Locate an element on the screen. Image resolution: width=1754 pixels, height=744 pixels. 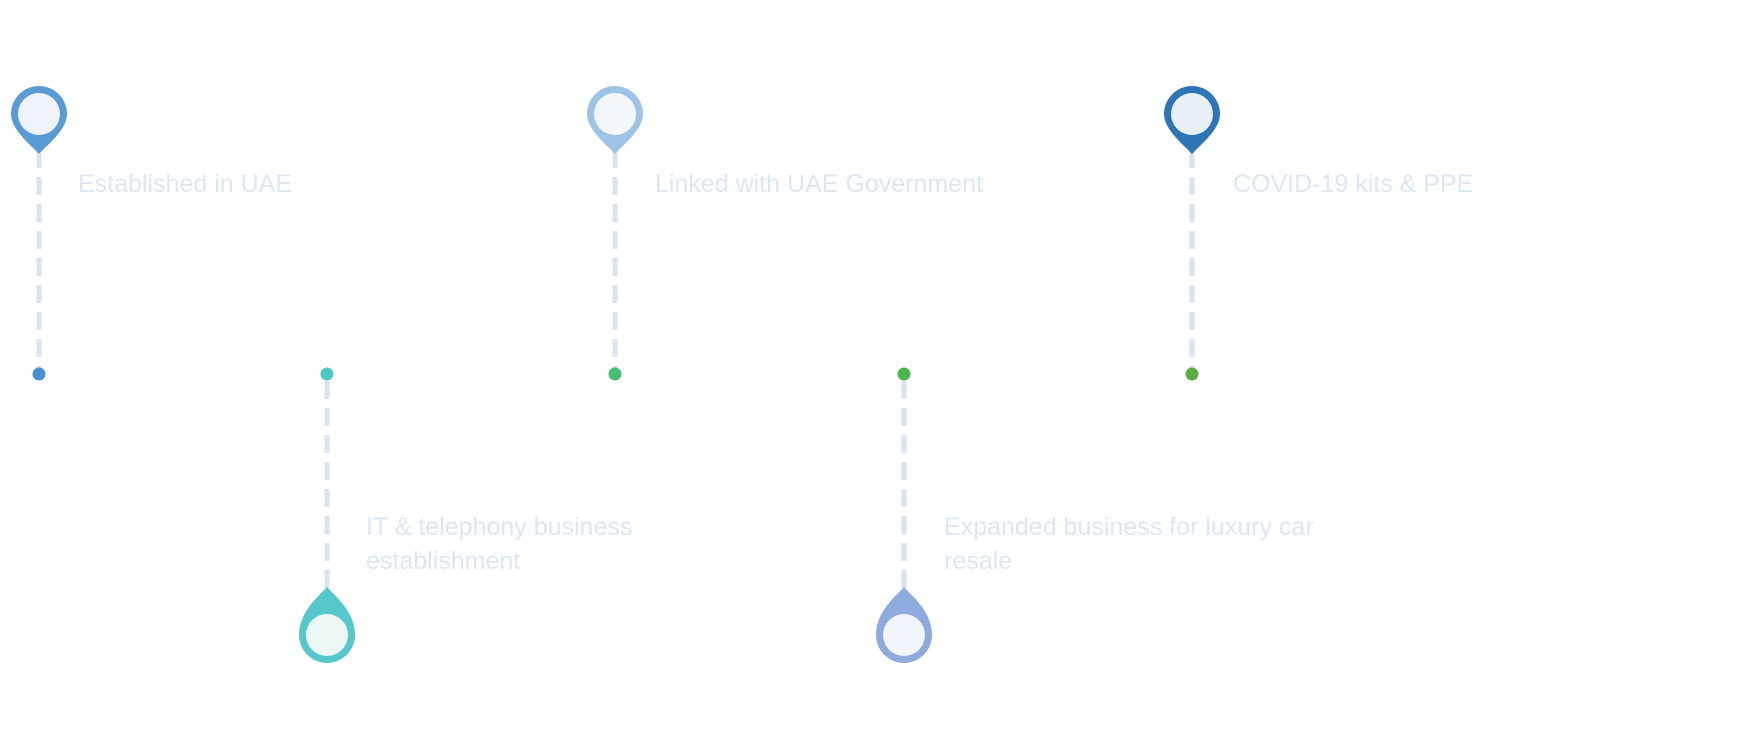
milestone-5-dot is located at coordinates (1192, 374).